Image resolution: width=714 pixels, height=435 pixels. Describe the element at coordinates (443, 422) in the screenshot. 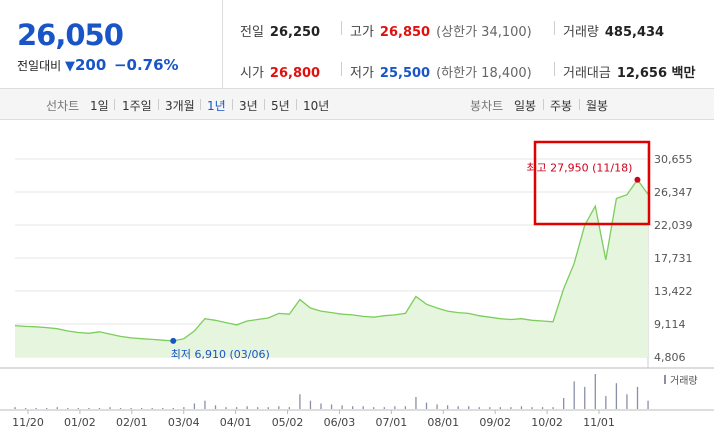

I see `x-tick-label: 08/01` at that location.